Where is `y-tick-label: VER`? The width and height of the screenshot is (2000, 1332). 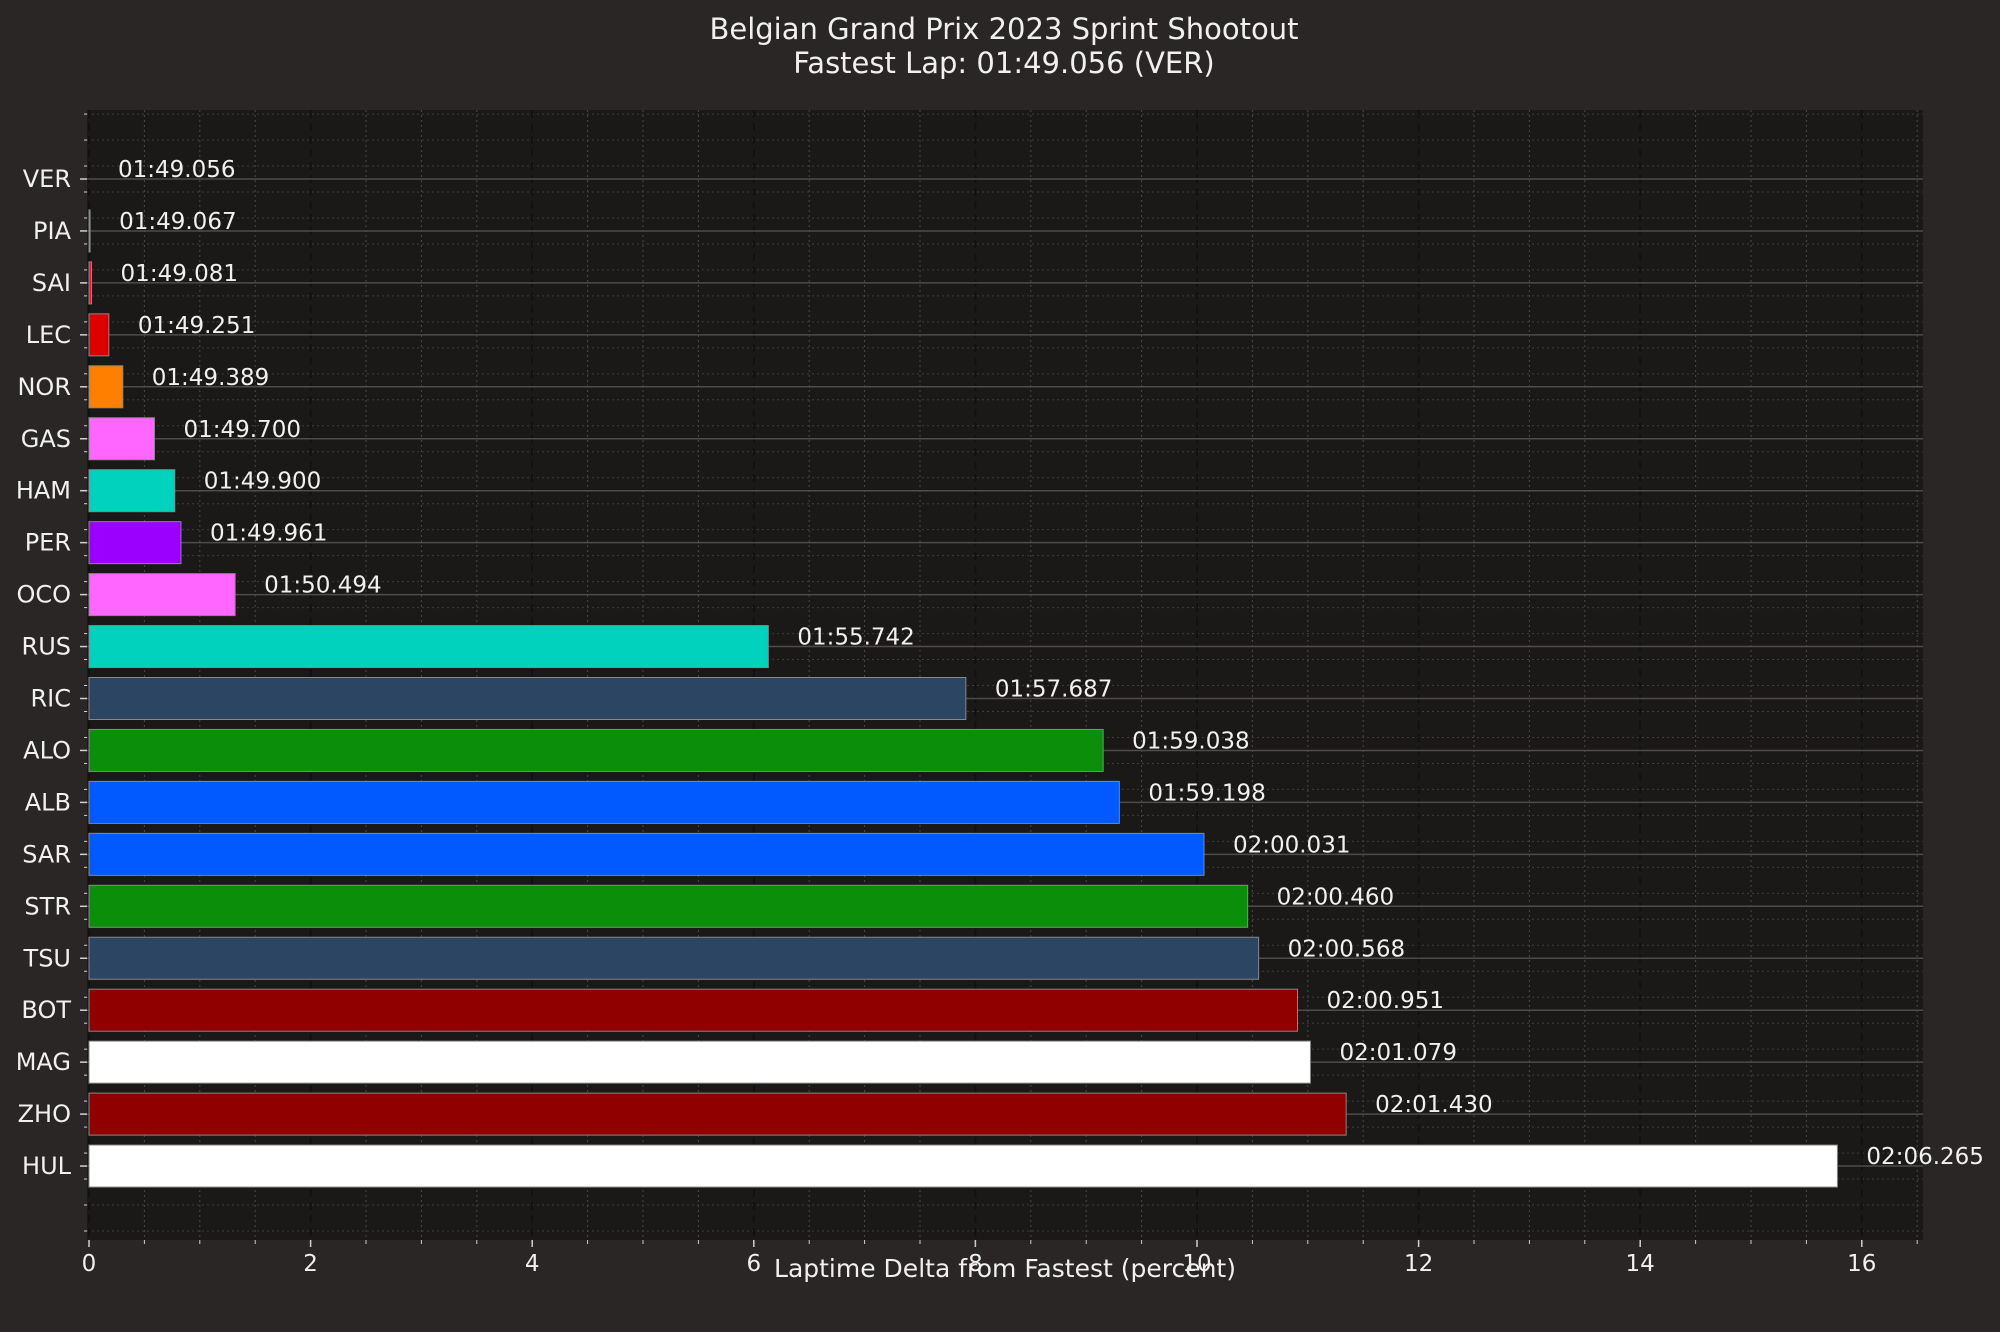
y-tick-label: VER is located at coordinates (47, 179).